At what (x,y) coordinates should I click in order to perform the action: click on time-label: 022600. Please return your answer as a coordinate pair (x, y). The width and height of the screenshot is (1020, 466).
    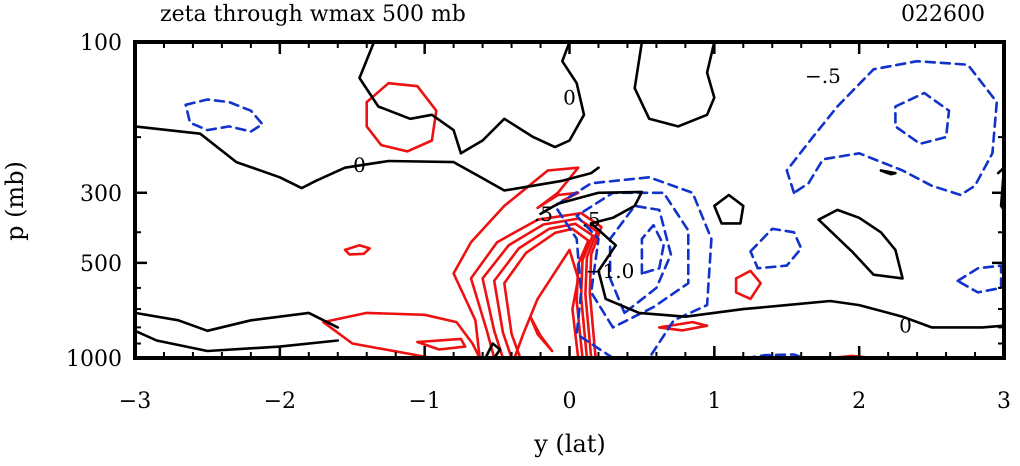
    Looking at the image, I should click on (943, 14).